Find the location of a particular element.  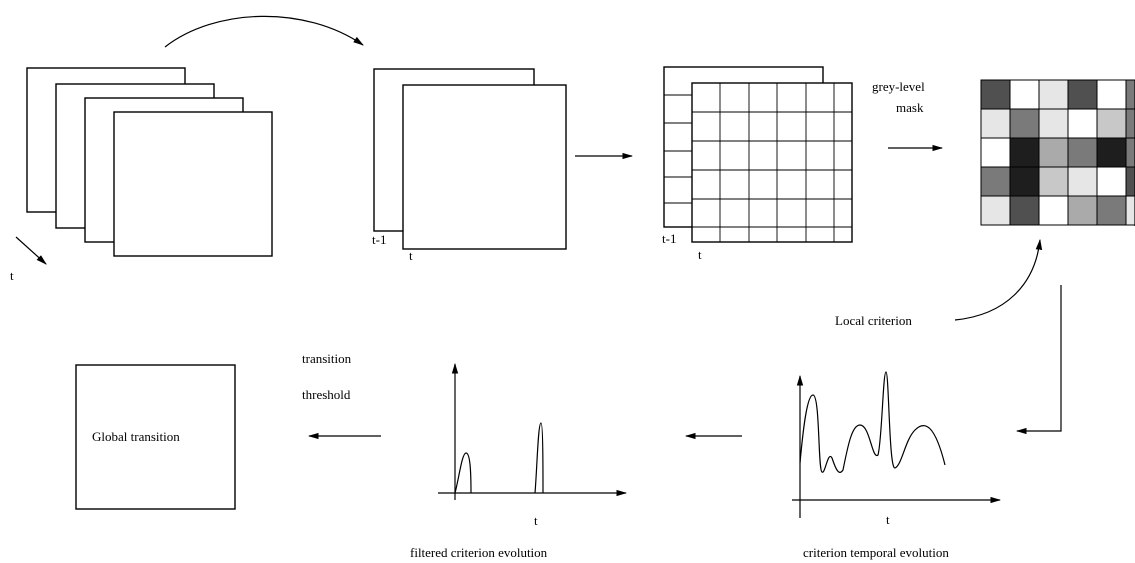

block-frame-t is located at coordinates (772, 162).